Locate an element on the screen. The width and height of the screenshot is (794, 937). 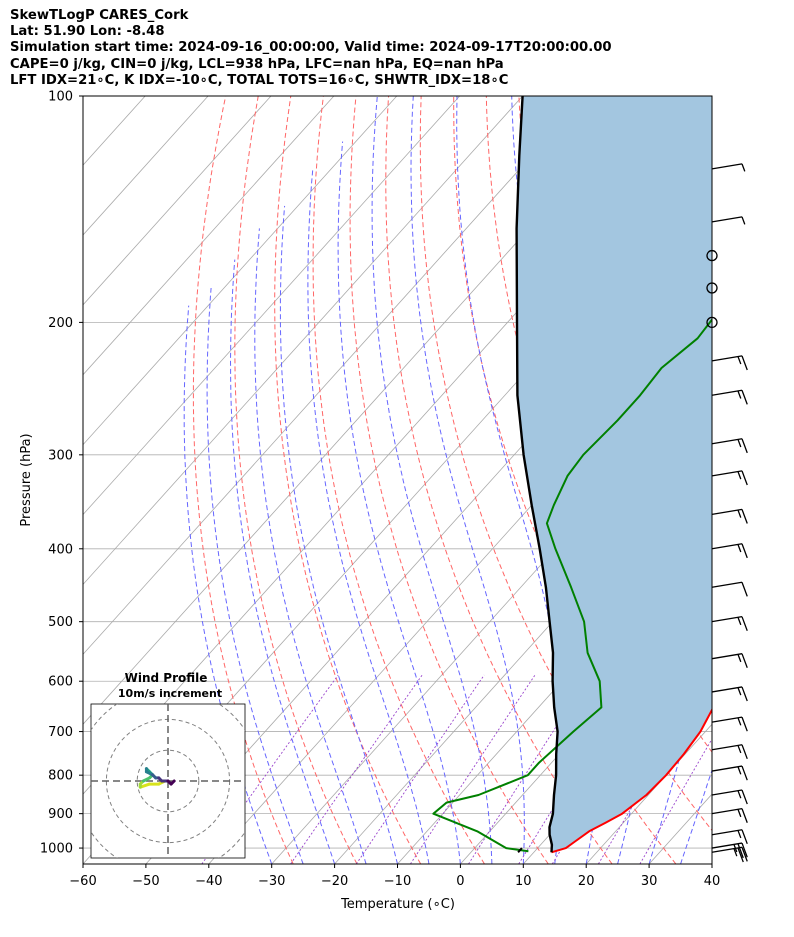
chart-title: SkewTLogP CARES_Cork is located at coordinates (99, 15).